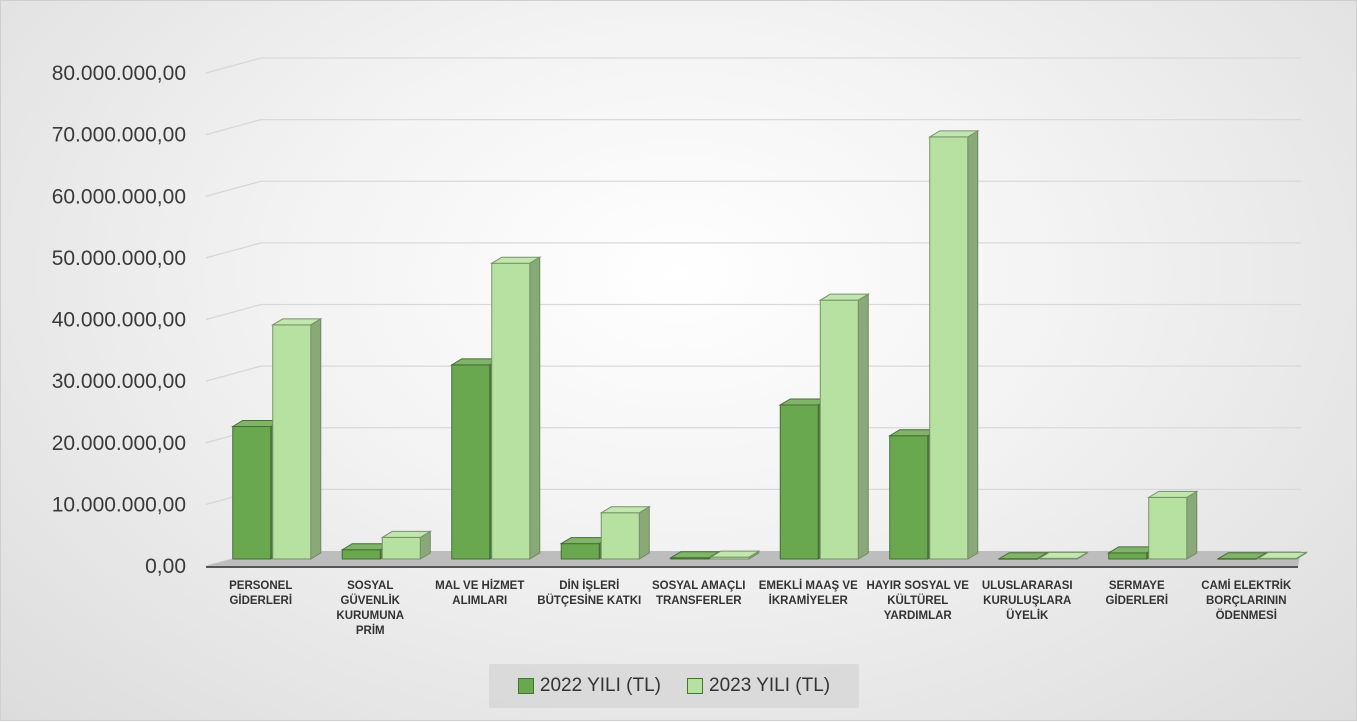 This screenshot has height=722, width=1357. Describe the element at coordinates (119, 320) in the screenshot. I see `y-tick-label: 40.000.000,00` at that location.